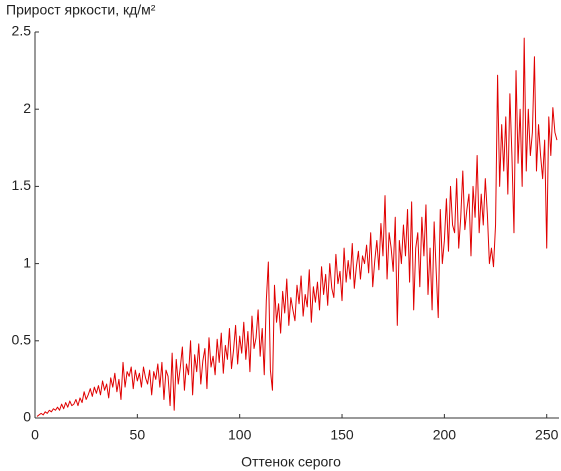 This screenshot has height=471, width=561. I want to click on x-tick-label: 200, so click(445, 435).